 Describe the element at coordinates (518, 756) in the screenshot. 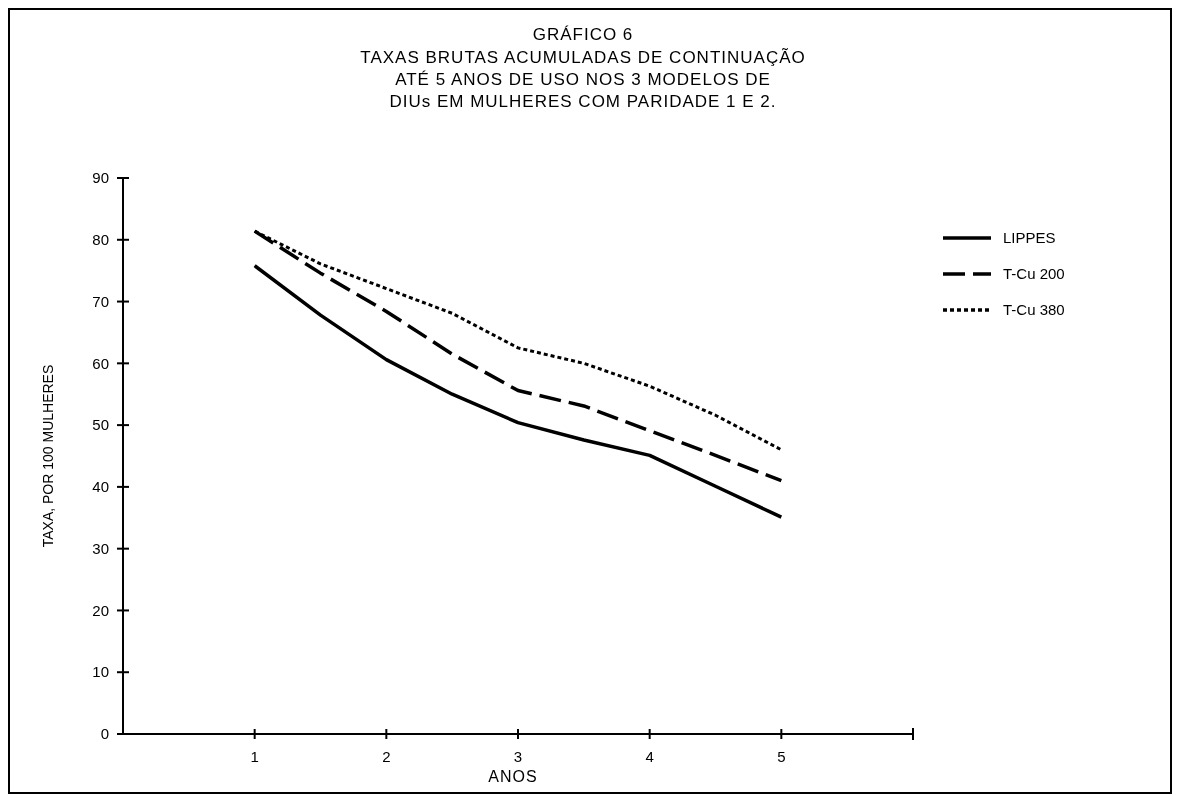

I see `x-tick-label: 3` at that location.